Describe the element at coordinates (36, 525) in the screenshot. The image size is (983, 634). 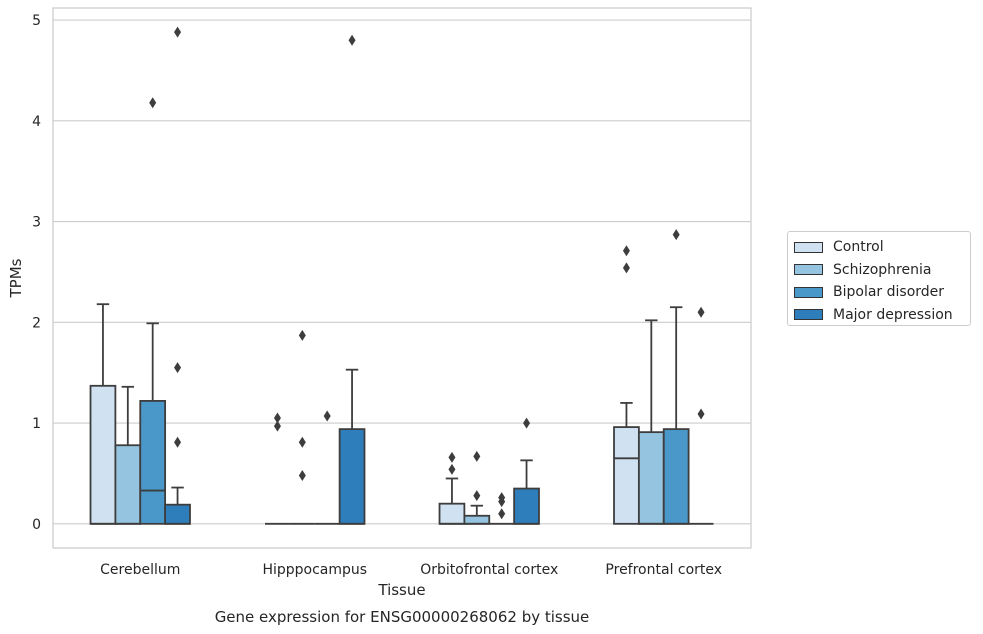
I see `y-tick-label: 0` at that location.